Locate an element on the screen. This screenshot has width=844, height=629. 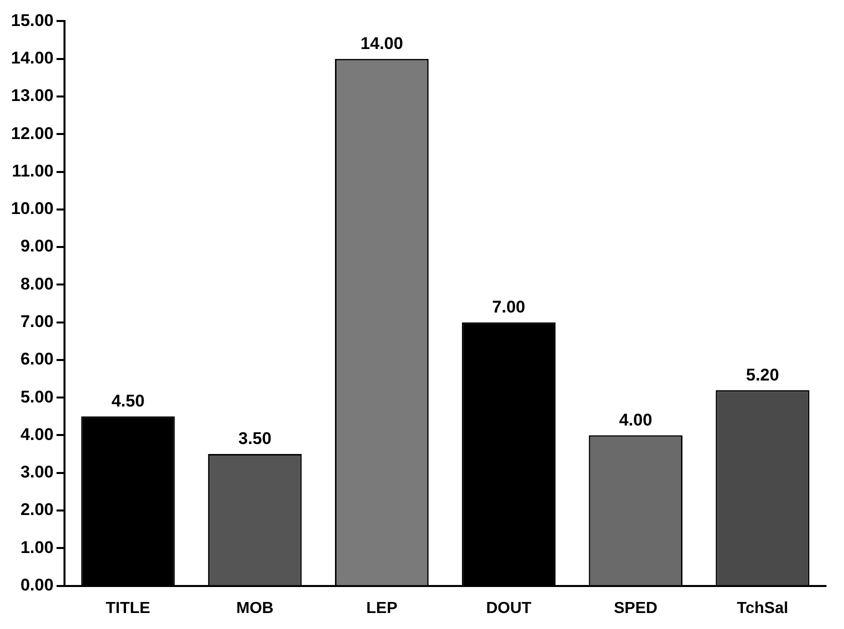
y-tick-label: 4.00 is located at coordinates (37, 434).